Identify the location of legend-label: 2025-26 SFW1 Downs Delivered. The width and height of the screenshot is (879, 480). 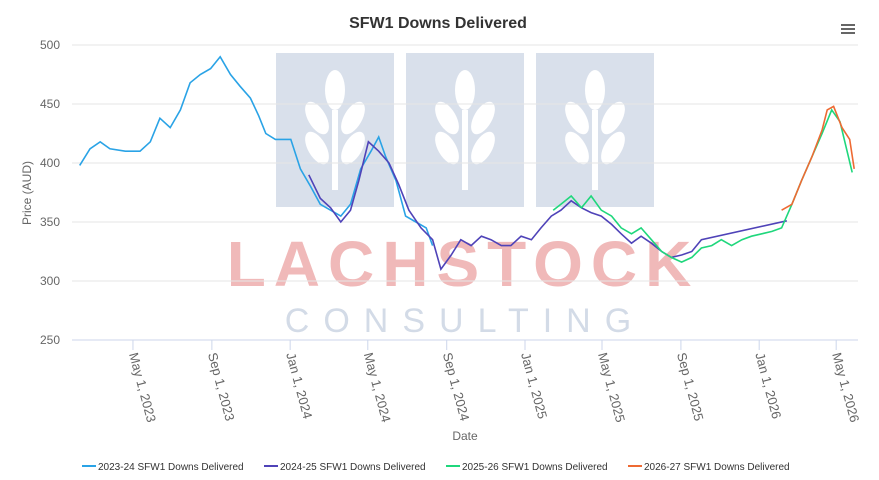
(535, 467).